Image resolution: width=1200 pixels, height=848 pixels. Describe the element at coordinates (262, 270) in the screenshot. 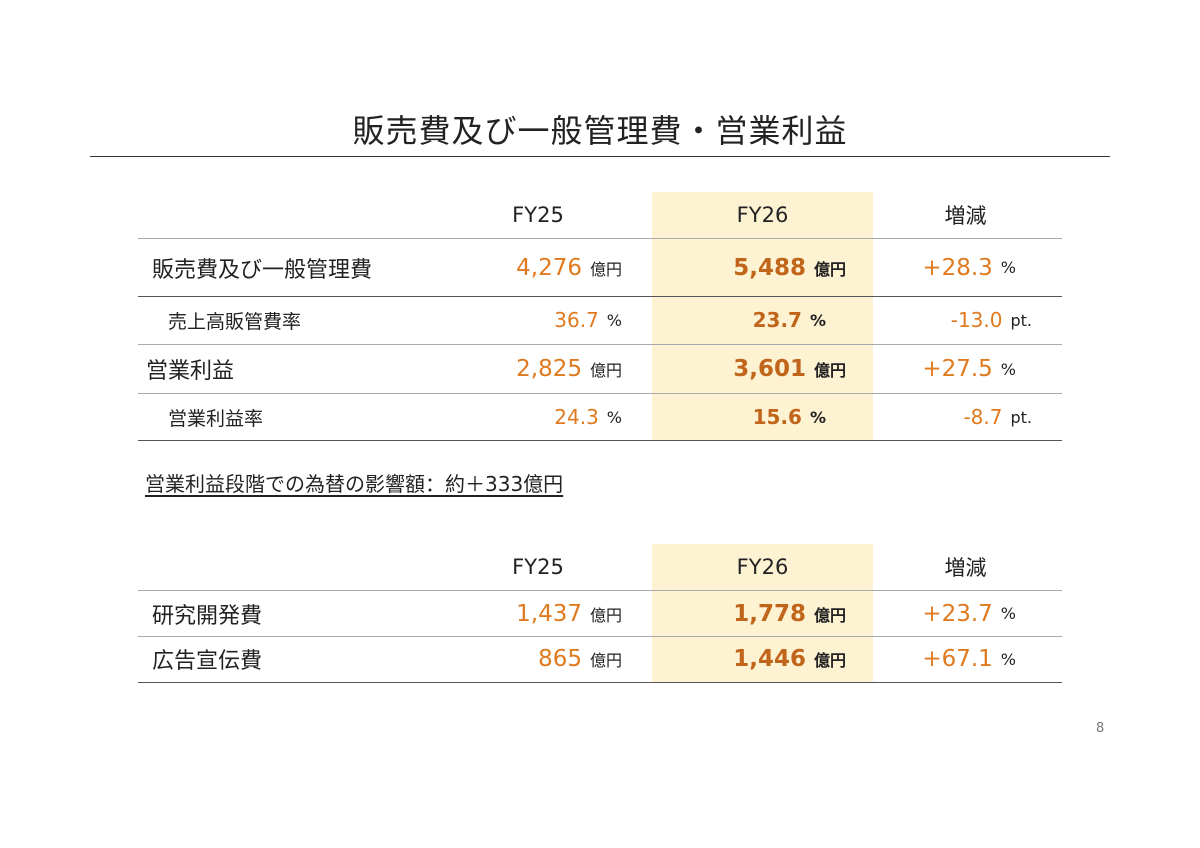

I see `row-label: 販売費及び一般管理費` at that location.